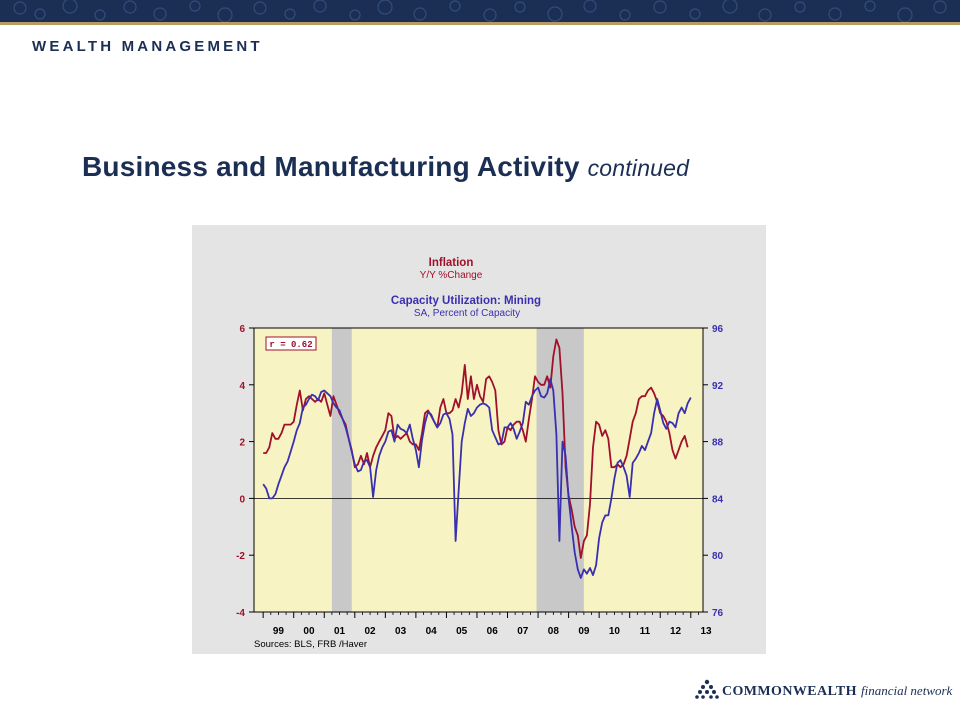  What do you see at coordinates (451, 275) in the screenshot?
I see `chart-subtitle: Y/Y %Change` at bounding box center [451, 275].